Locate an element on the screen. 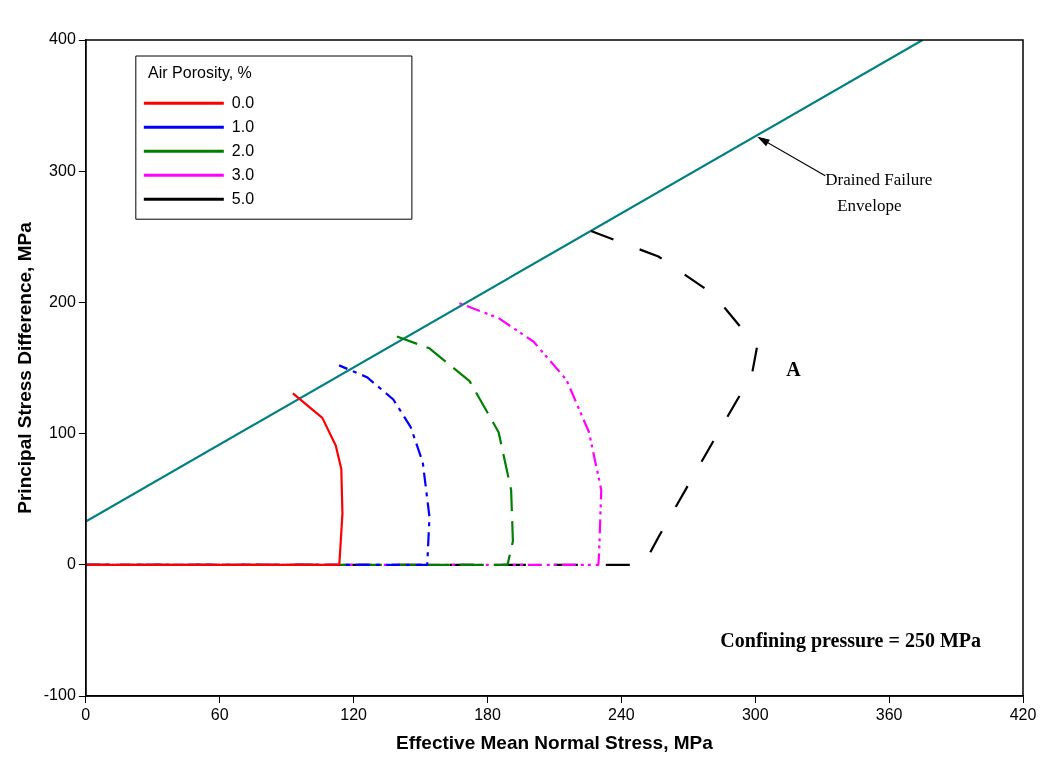  legend-label: 0.0 is located at coordinates (243, 102).